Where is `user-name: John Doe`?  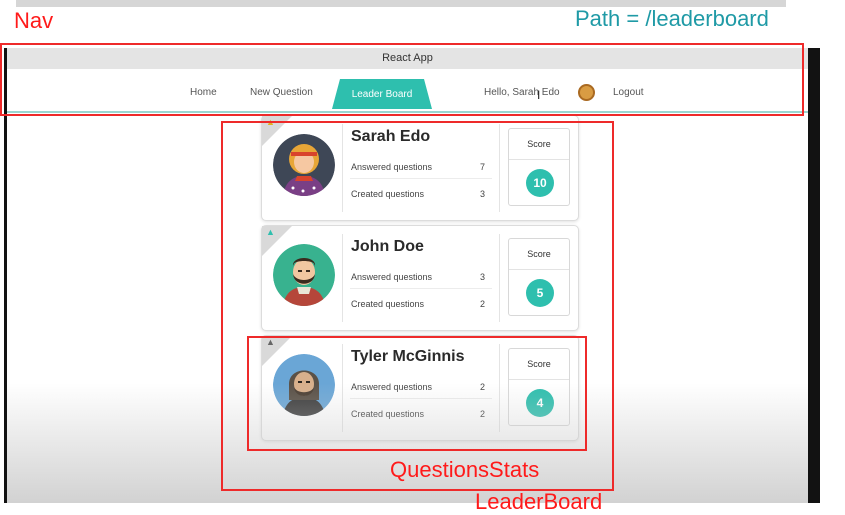
user-name: John Doe is located at coordinates (387, 246).